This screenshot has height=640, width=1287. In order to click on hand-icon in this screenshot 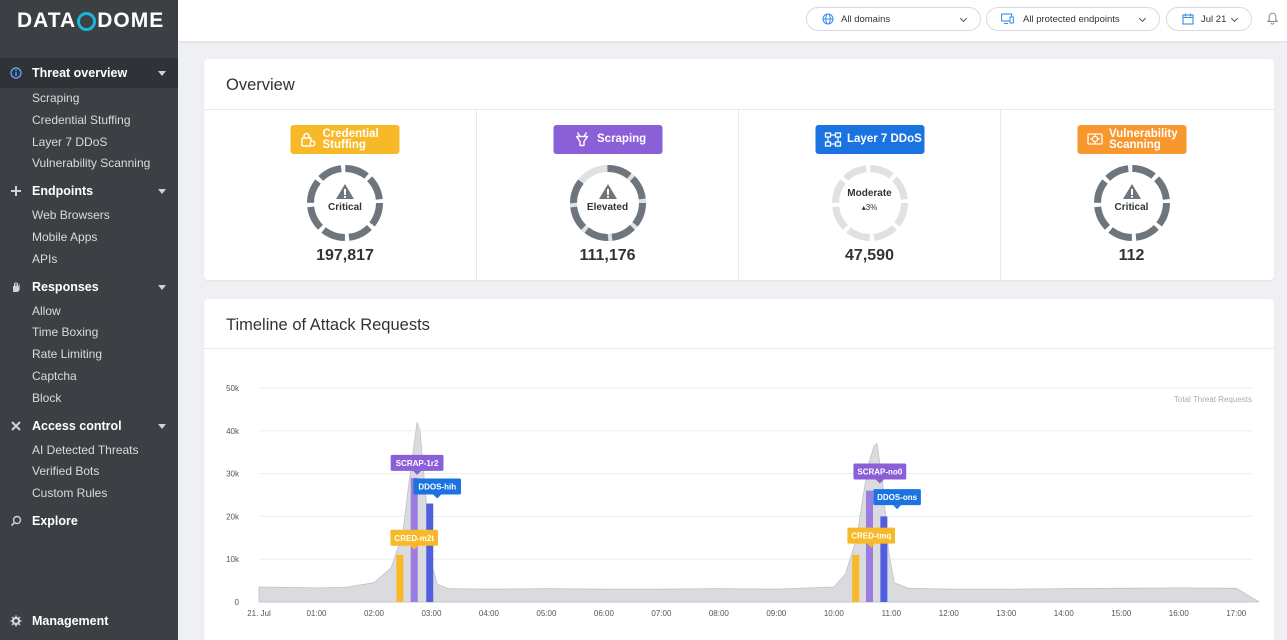, I will do `click(16, 287)`.